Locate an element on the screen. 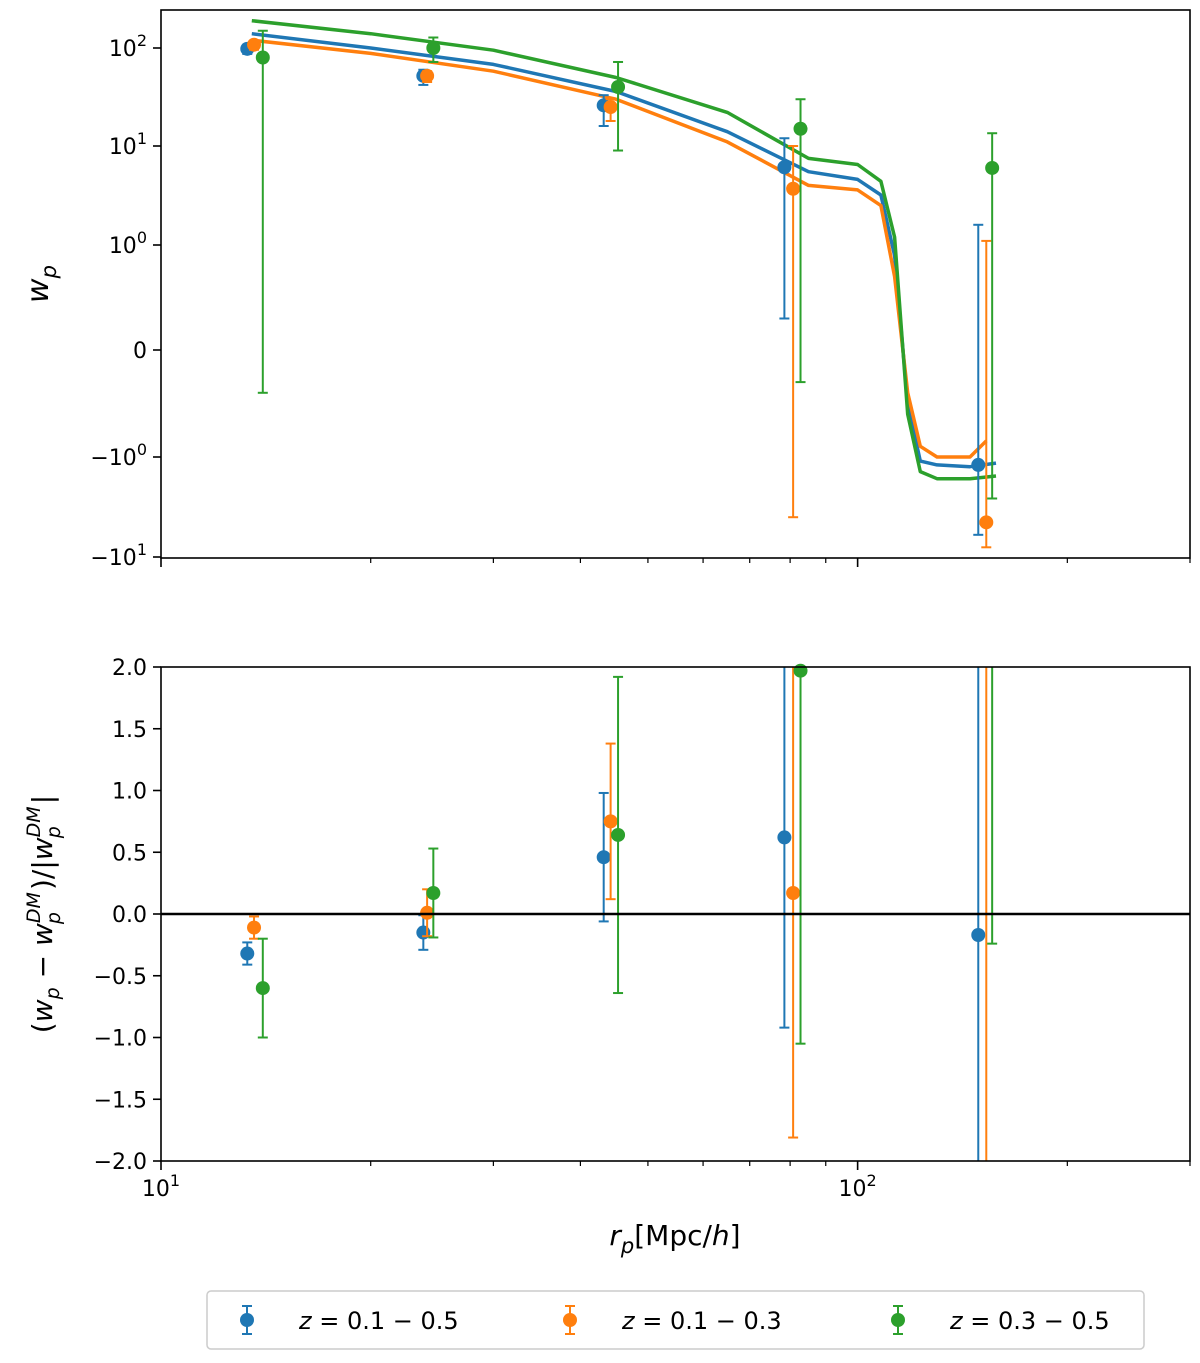 This screenshot has width=1200, height=1363. bottom-y-ticks: 2.0 1.5 1.0 0.5 0.0 −0.5 −1.0 −1.5 −2.0 is located at coordinates (127, 915).